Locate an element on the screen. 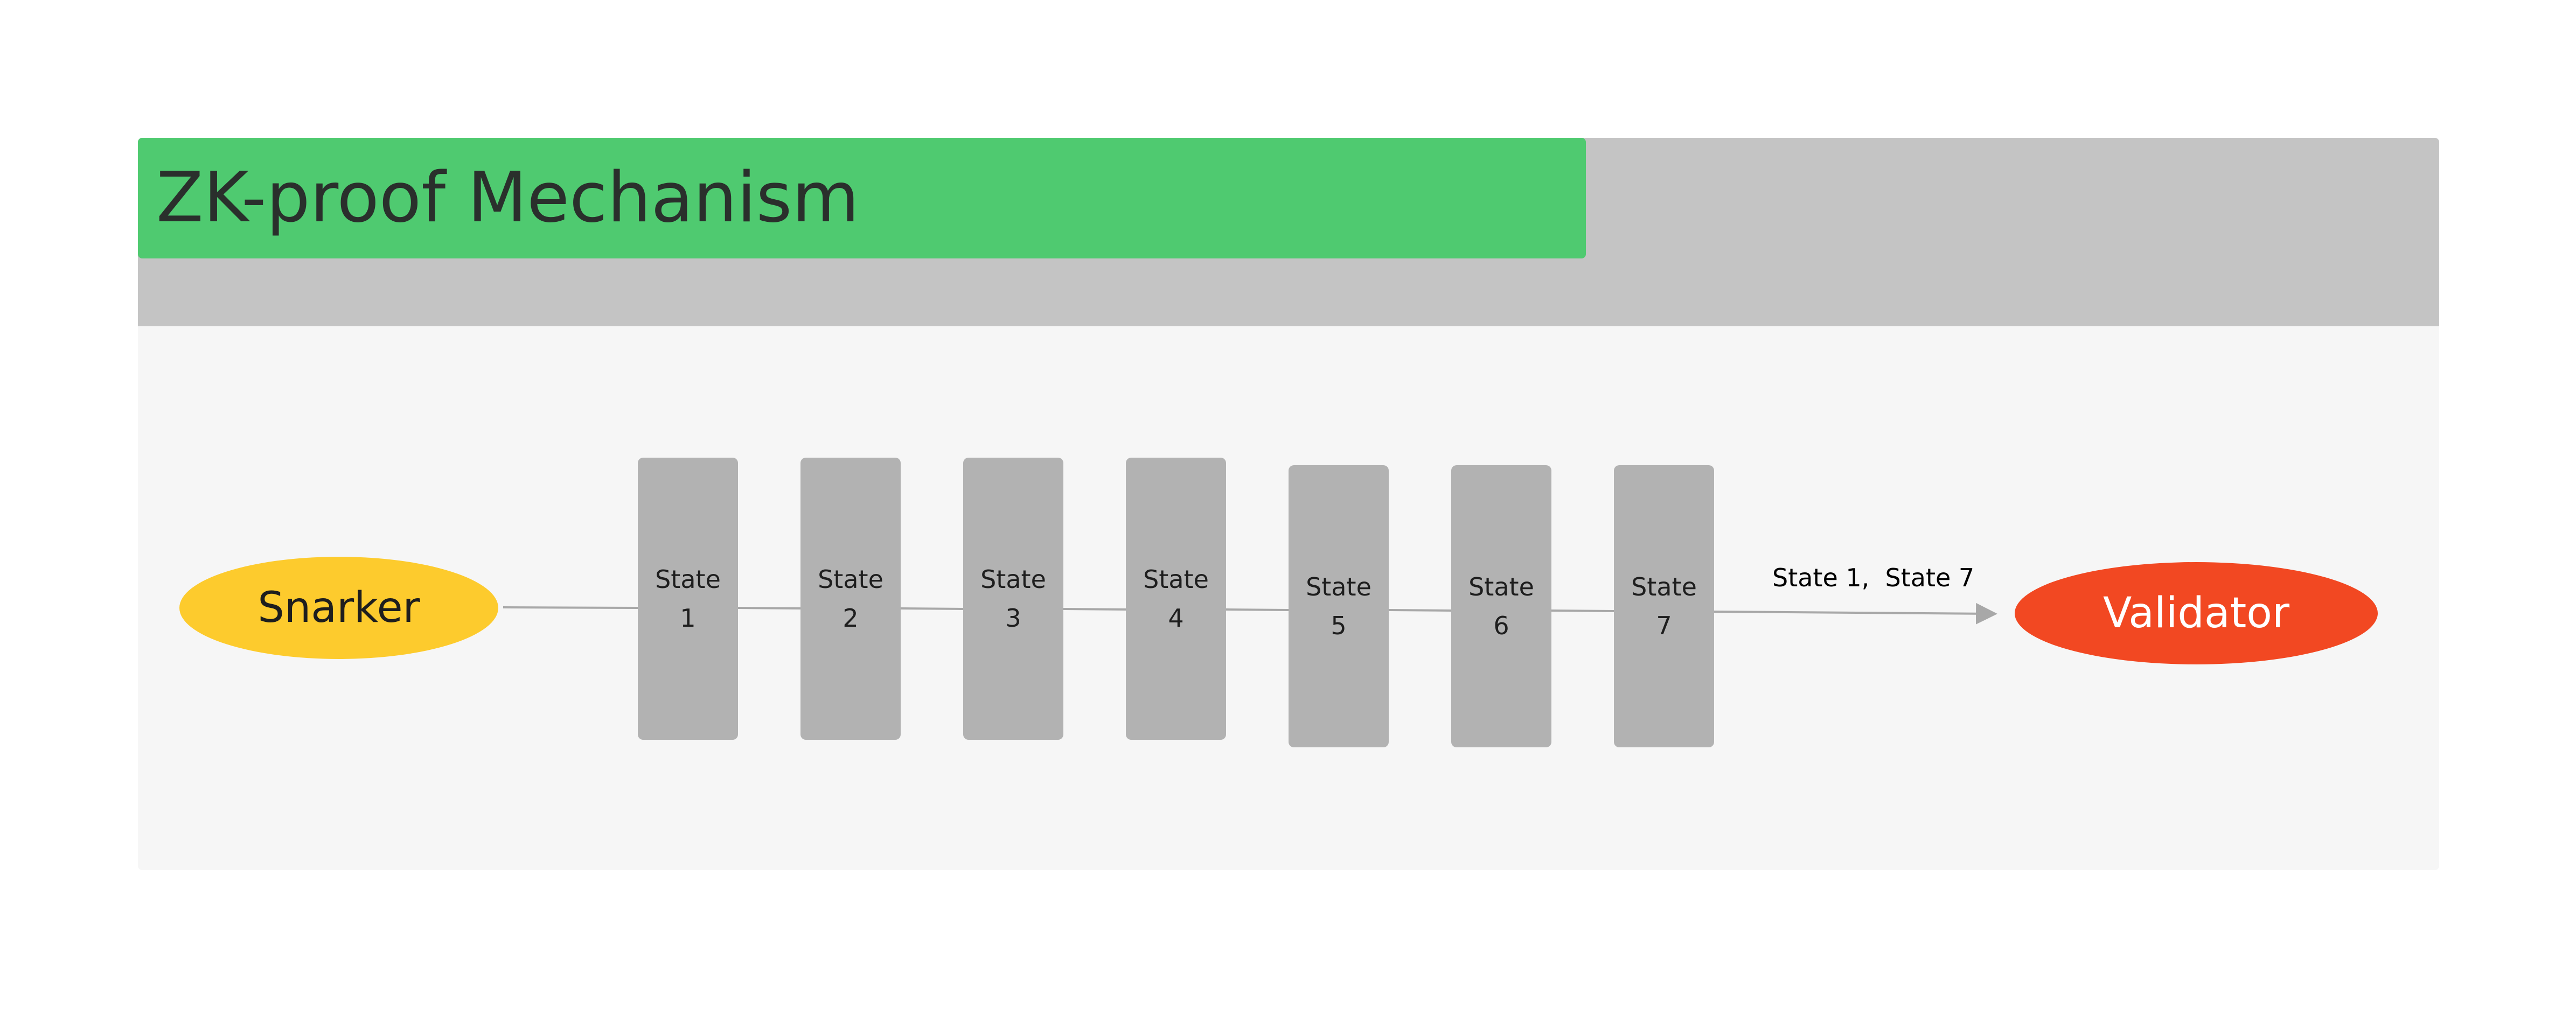 This screenshot has width=2576, height=1009. state-box-7: State 7 is located at coordinates (1664, 606).